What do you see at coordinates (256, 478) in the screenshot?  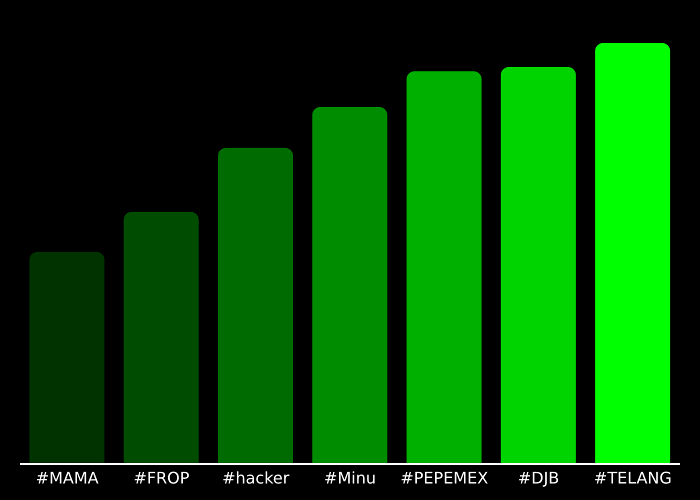 I see `x-tick-label: #hacker` at bounding box center [256, 478].